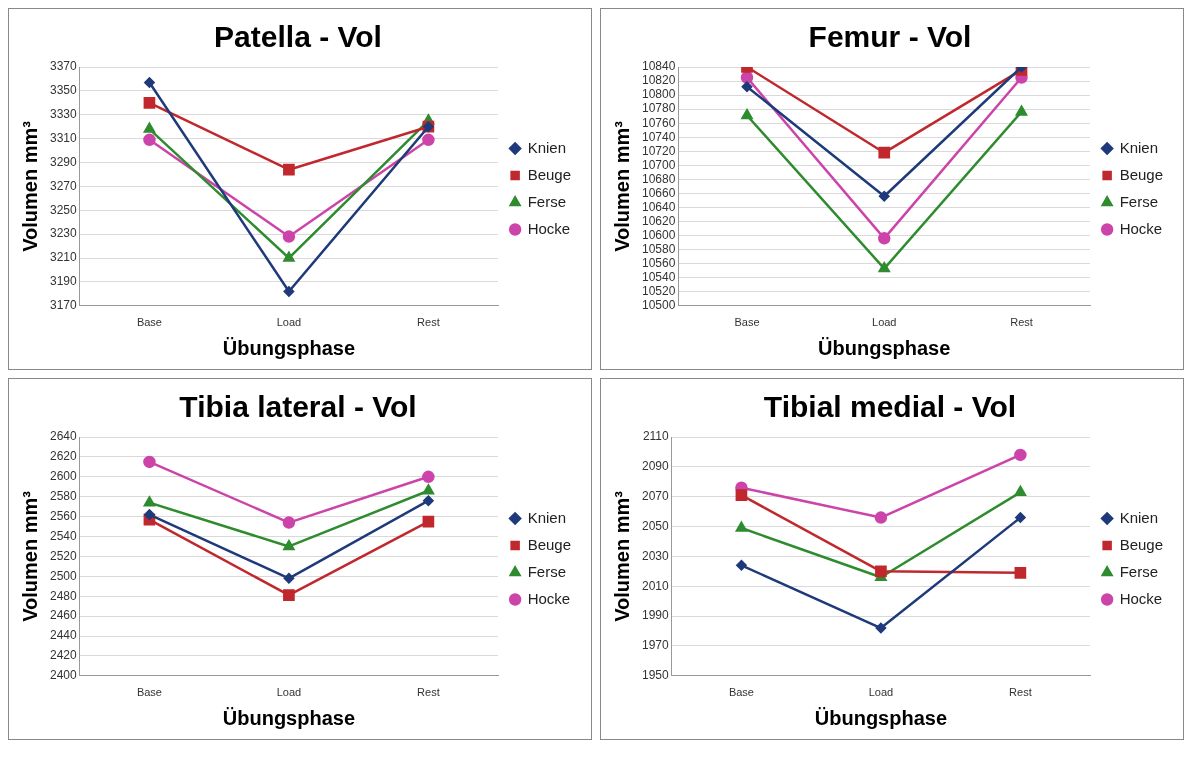 The height and width of the screenshot is (774, 1200). Describe the element at coordinates (656, 436) in the screenshot. I see `y-tick-label: 2110` at that location.